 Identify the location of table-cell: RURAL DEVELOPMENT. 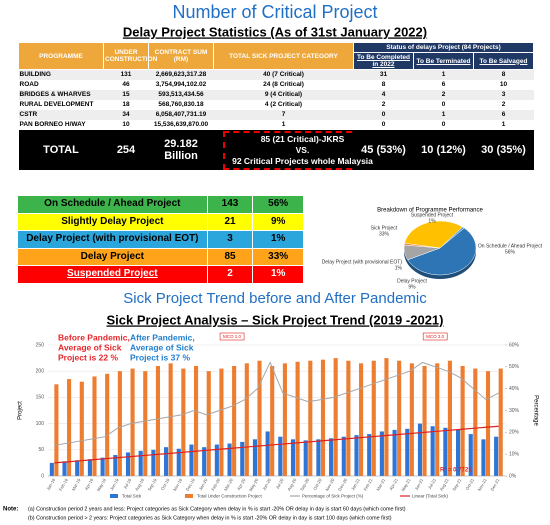
(56, 104).